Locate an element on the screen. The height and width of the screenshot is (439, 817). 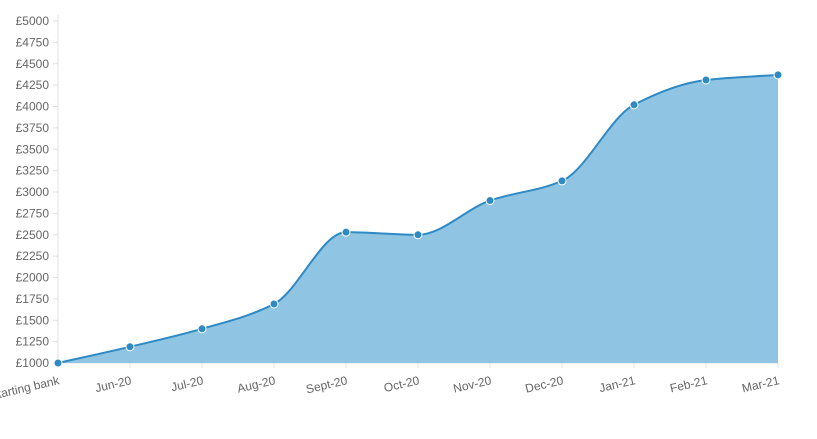
y-tick-label: £3500 is located at coordinates (33, 149).